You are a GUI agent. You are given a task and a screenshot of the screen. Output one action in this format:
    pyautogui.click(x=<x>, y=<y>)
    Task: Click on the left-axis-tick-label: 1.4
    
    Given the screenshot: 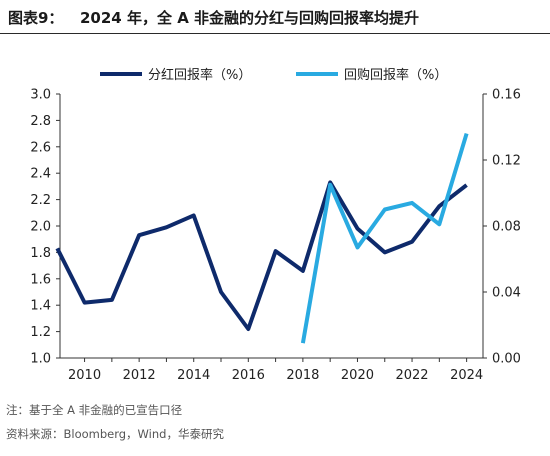 What is the action you would take?
    pyautogui.click(x=40, y=306)
    